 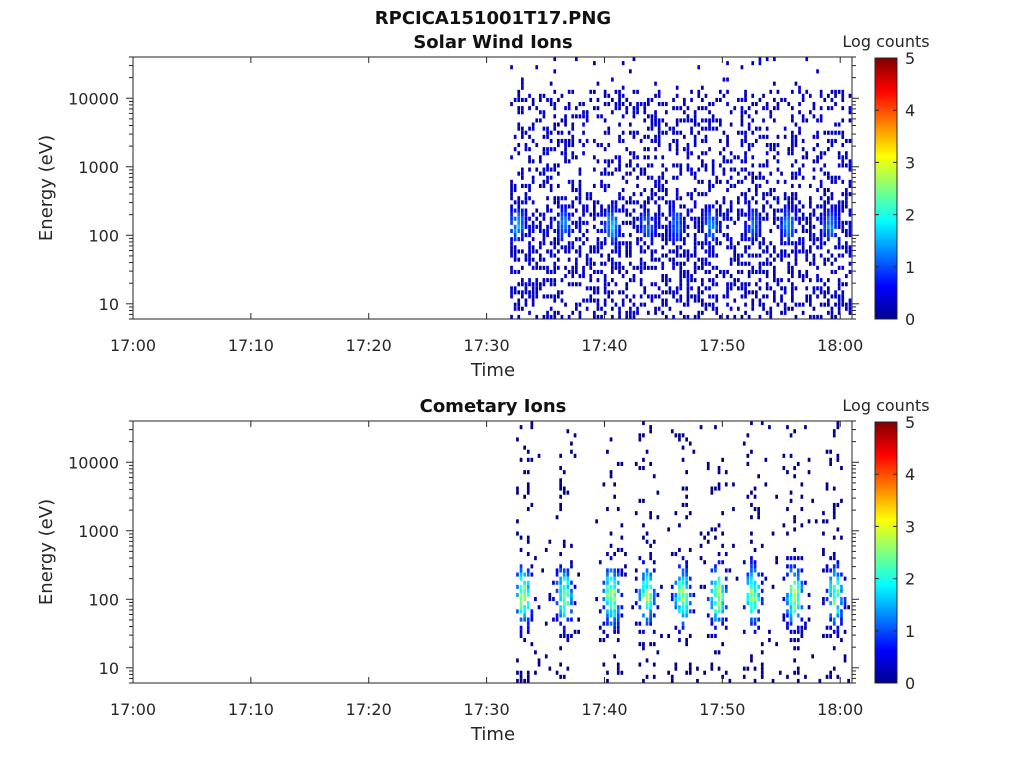 I want to click on colorbar-tick-label: 3, so click(x=910, y=526).